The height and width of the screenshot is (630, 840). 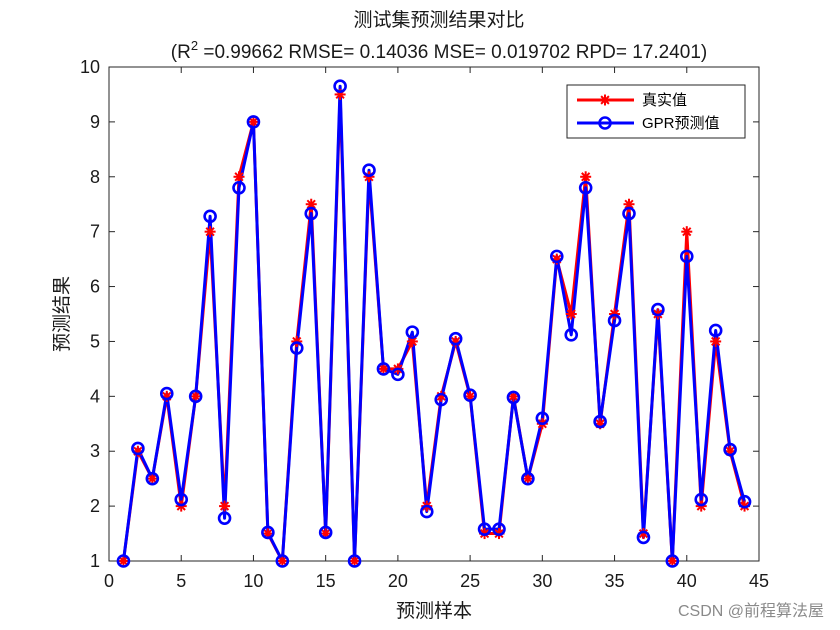 What do you see at coordinates (759, 581) in the screenshot?
I see `x-tick-label: 45` at bounding box center [759, 581].